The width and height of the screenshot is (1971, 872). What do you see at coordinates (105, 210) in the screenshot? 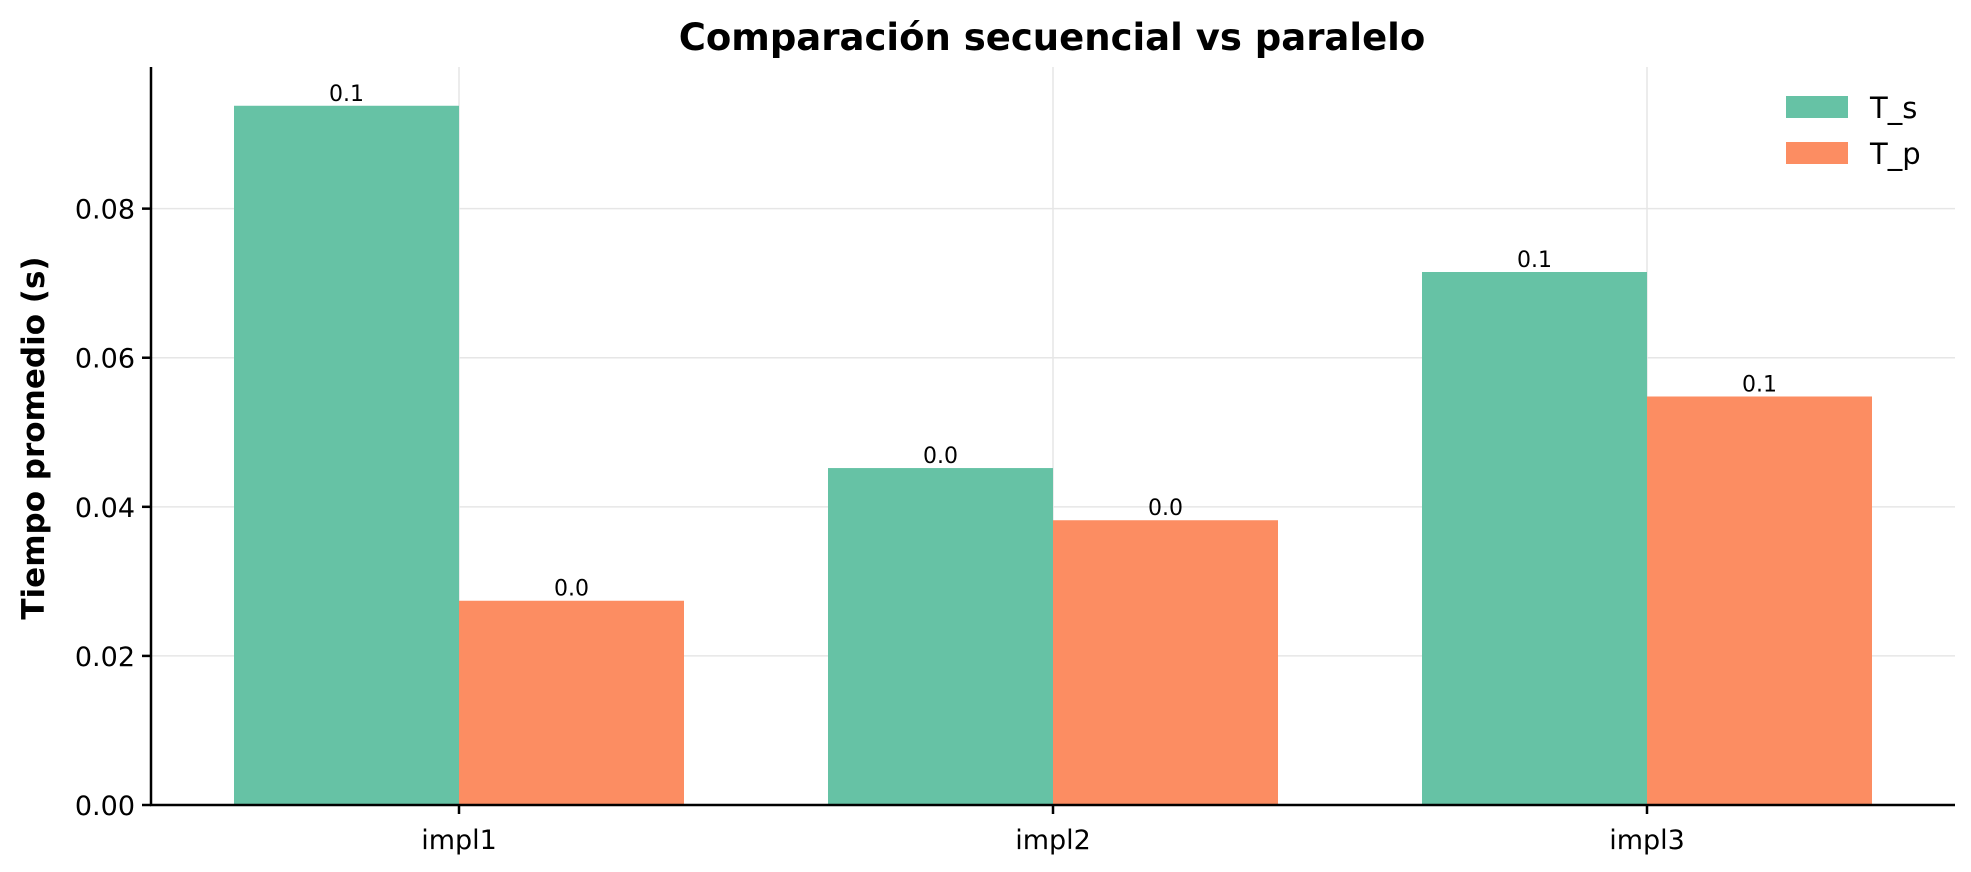
I see `y-tick-label: 0.08` at bounding box center [105, 210].